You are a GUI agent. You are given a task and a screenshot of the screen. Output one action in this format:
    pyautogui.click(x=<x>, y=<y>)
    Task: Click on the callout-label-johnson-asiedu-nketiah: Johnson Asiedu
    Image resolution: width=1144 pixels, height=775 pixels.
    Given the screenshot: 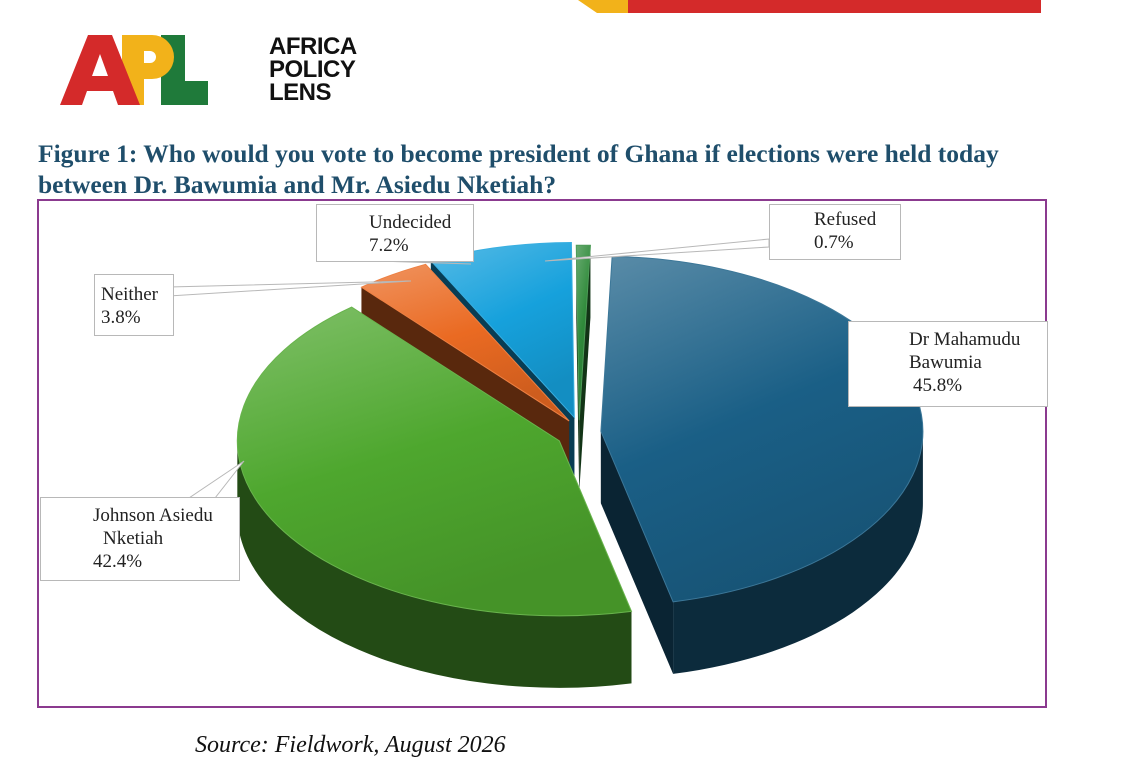 What is the action you would take?
    pyautogui.click(x=153, y=515)
    